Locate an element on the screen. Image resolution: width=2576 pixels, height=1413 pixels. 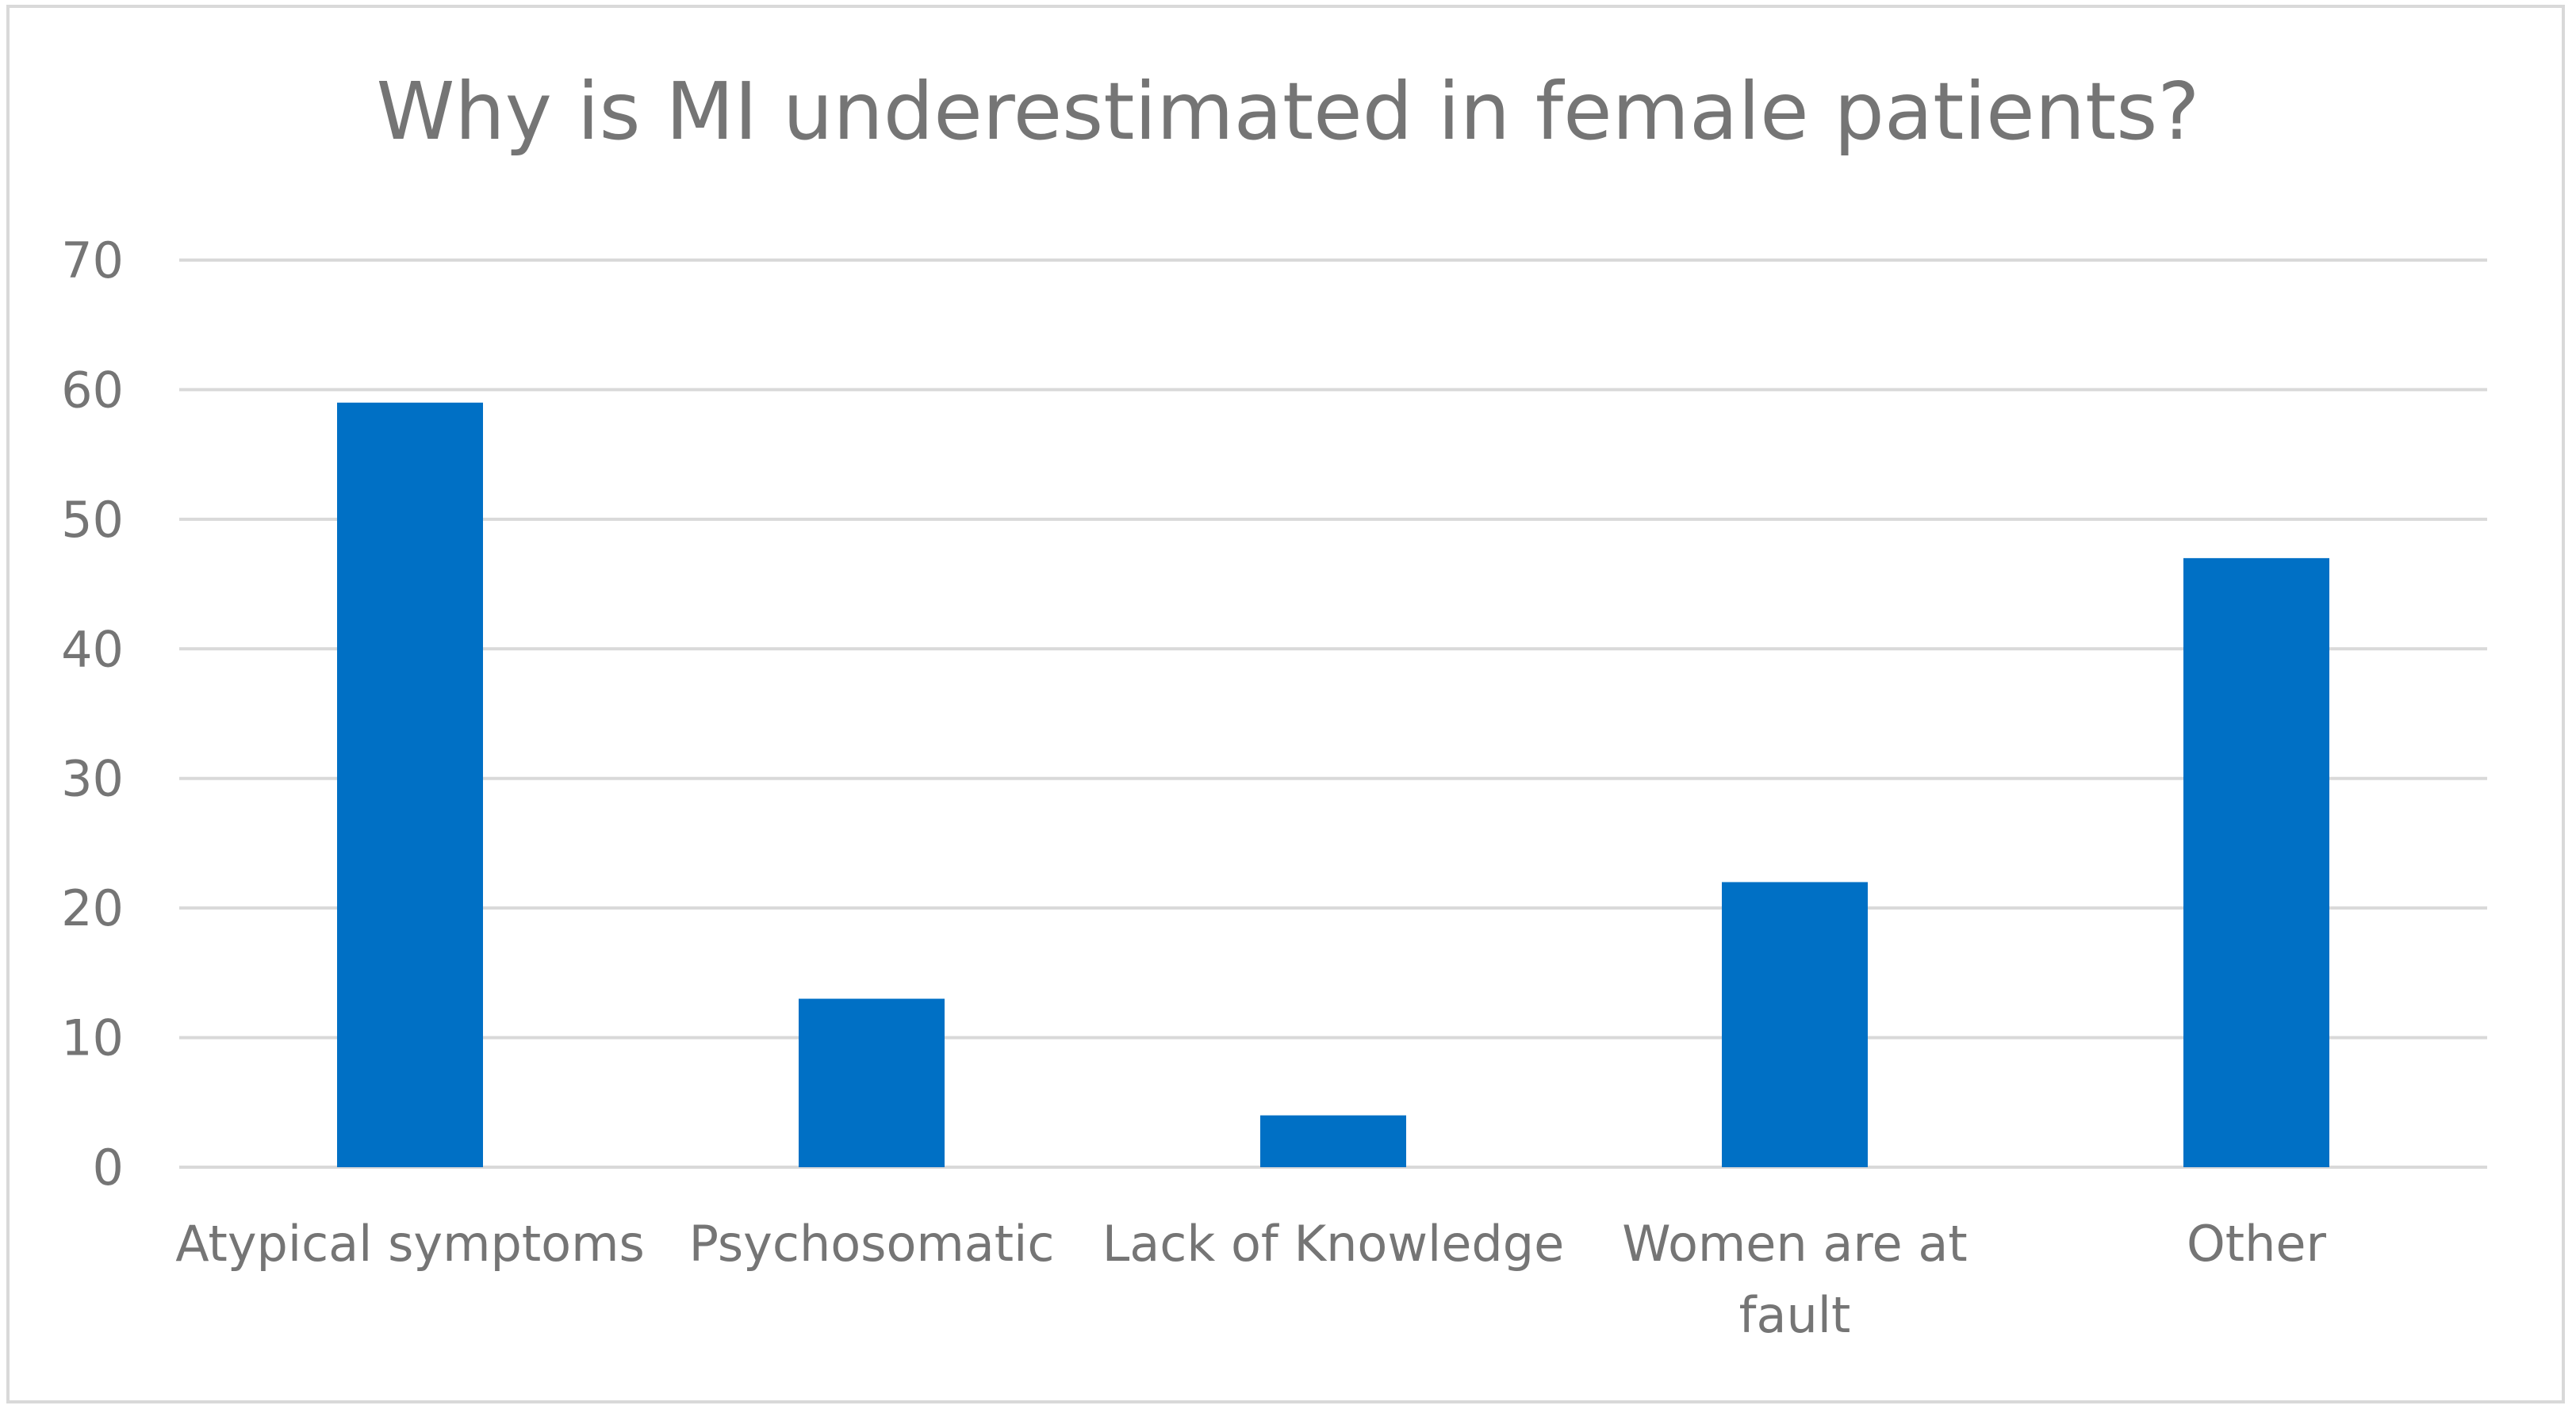
y-tick-label: 0 is located at coordinates (109, 1168).